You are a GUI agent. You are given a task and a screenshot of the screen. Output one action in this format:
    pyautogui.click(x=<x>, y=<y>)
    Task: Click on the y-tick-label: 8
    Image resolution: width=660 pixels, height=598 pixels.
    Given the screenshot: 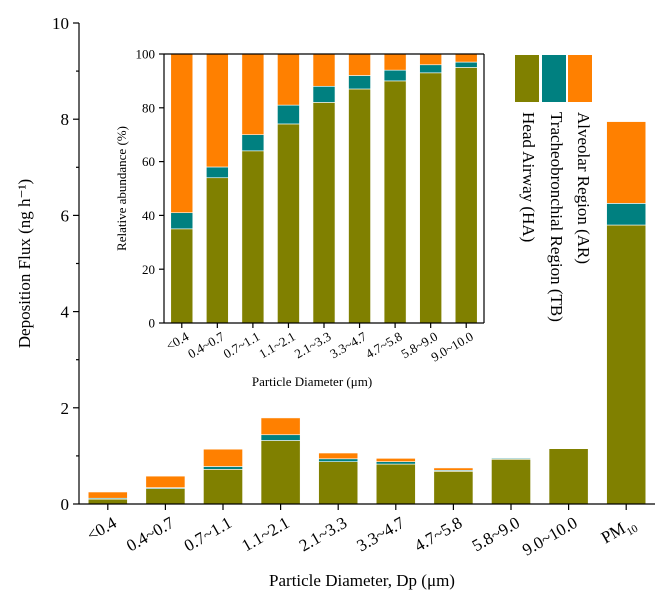 What is the action you would take?
    pyautogui.click(x=65, y=119)
    